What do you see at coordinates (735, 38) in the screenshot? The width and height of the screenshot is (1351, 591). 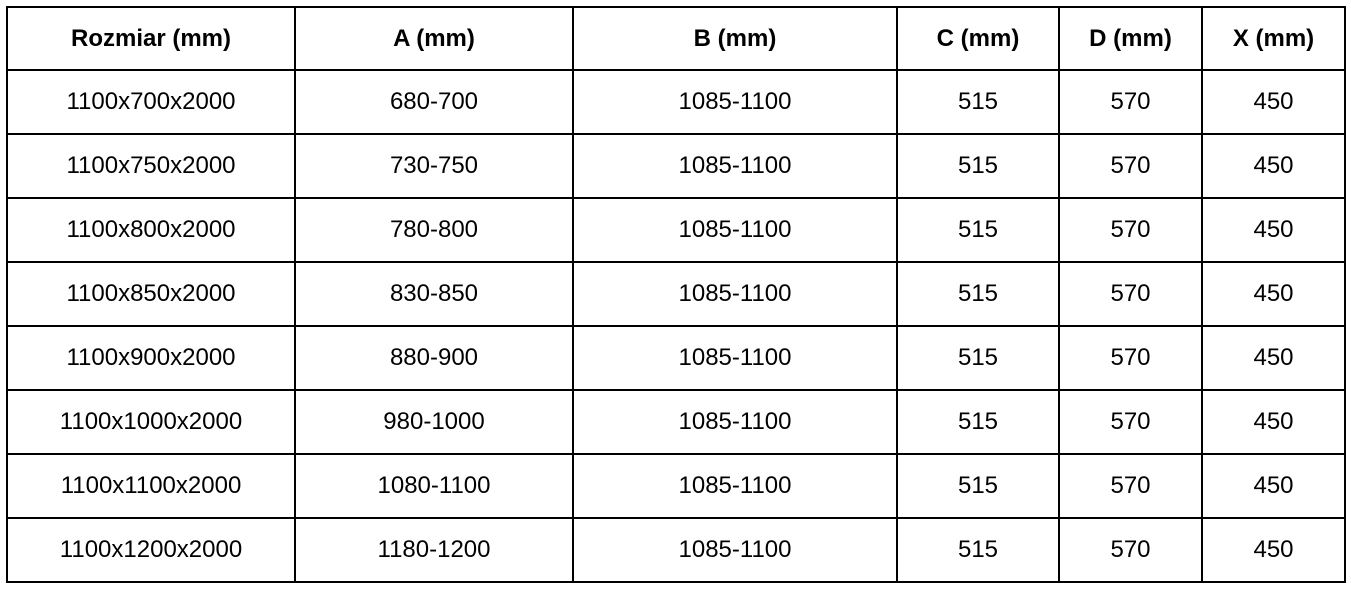 I see `column-header-b: B (mm)` at bounding box center [735, 38].